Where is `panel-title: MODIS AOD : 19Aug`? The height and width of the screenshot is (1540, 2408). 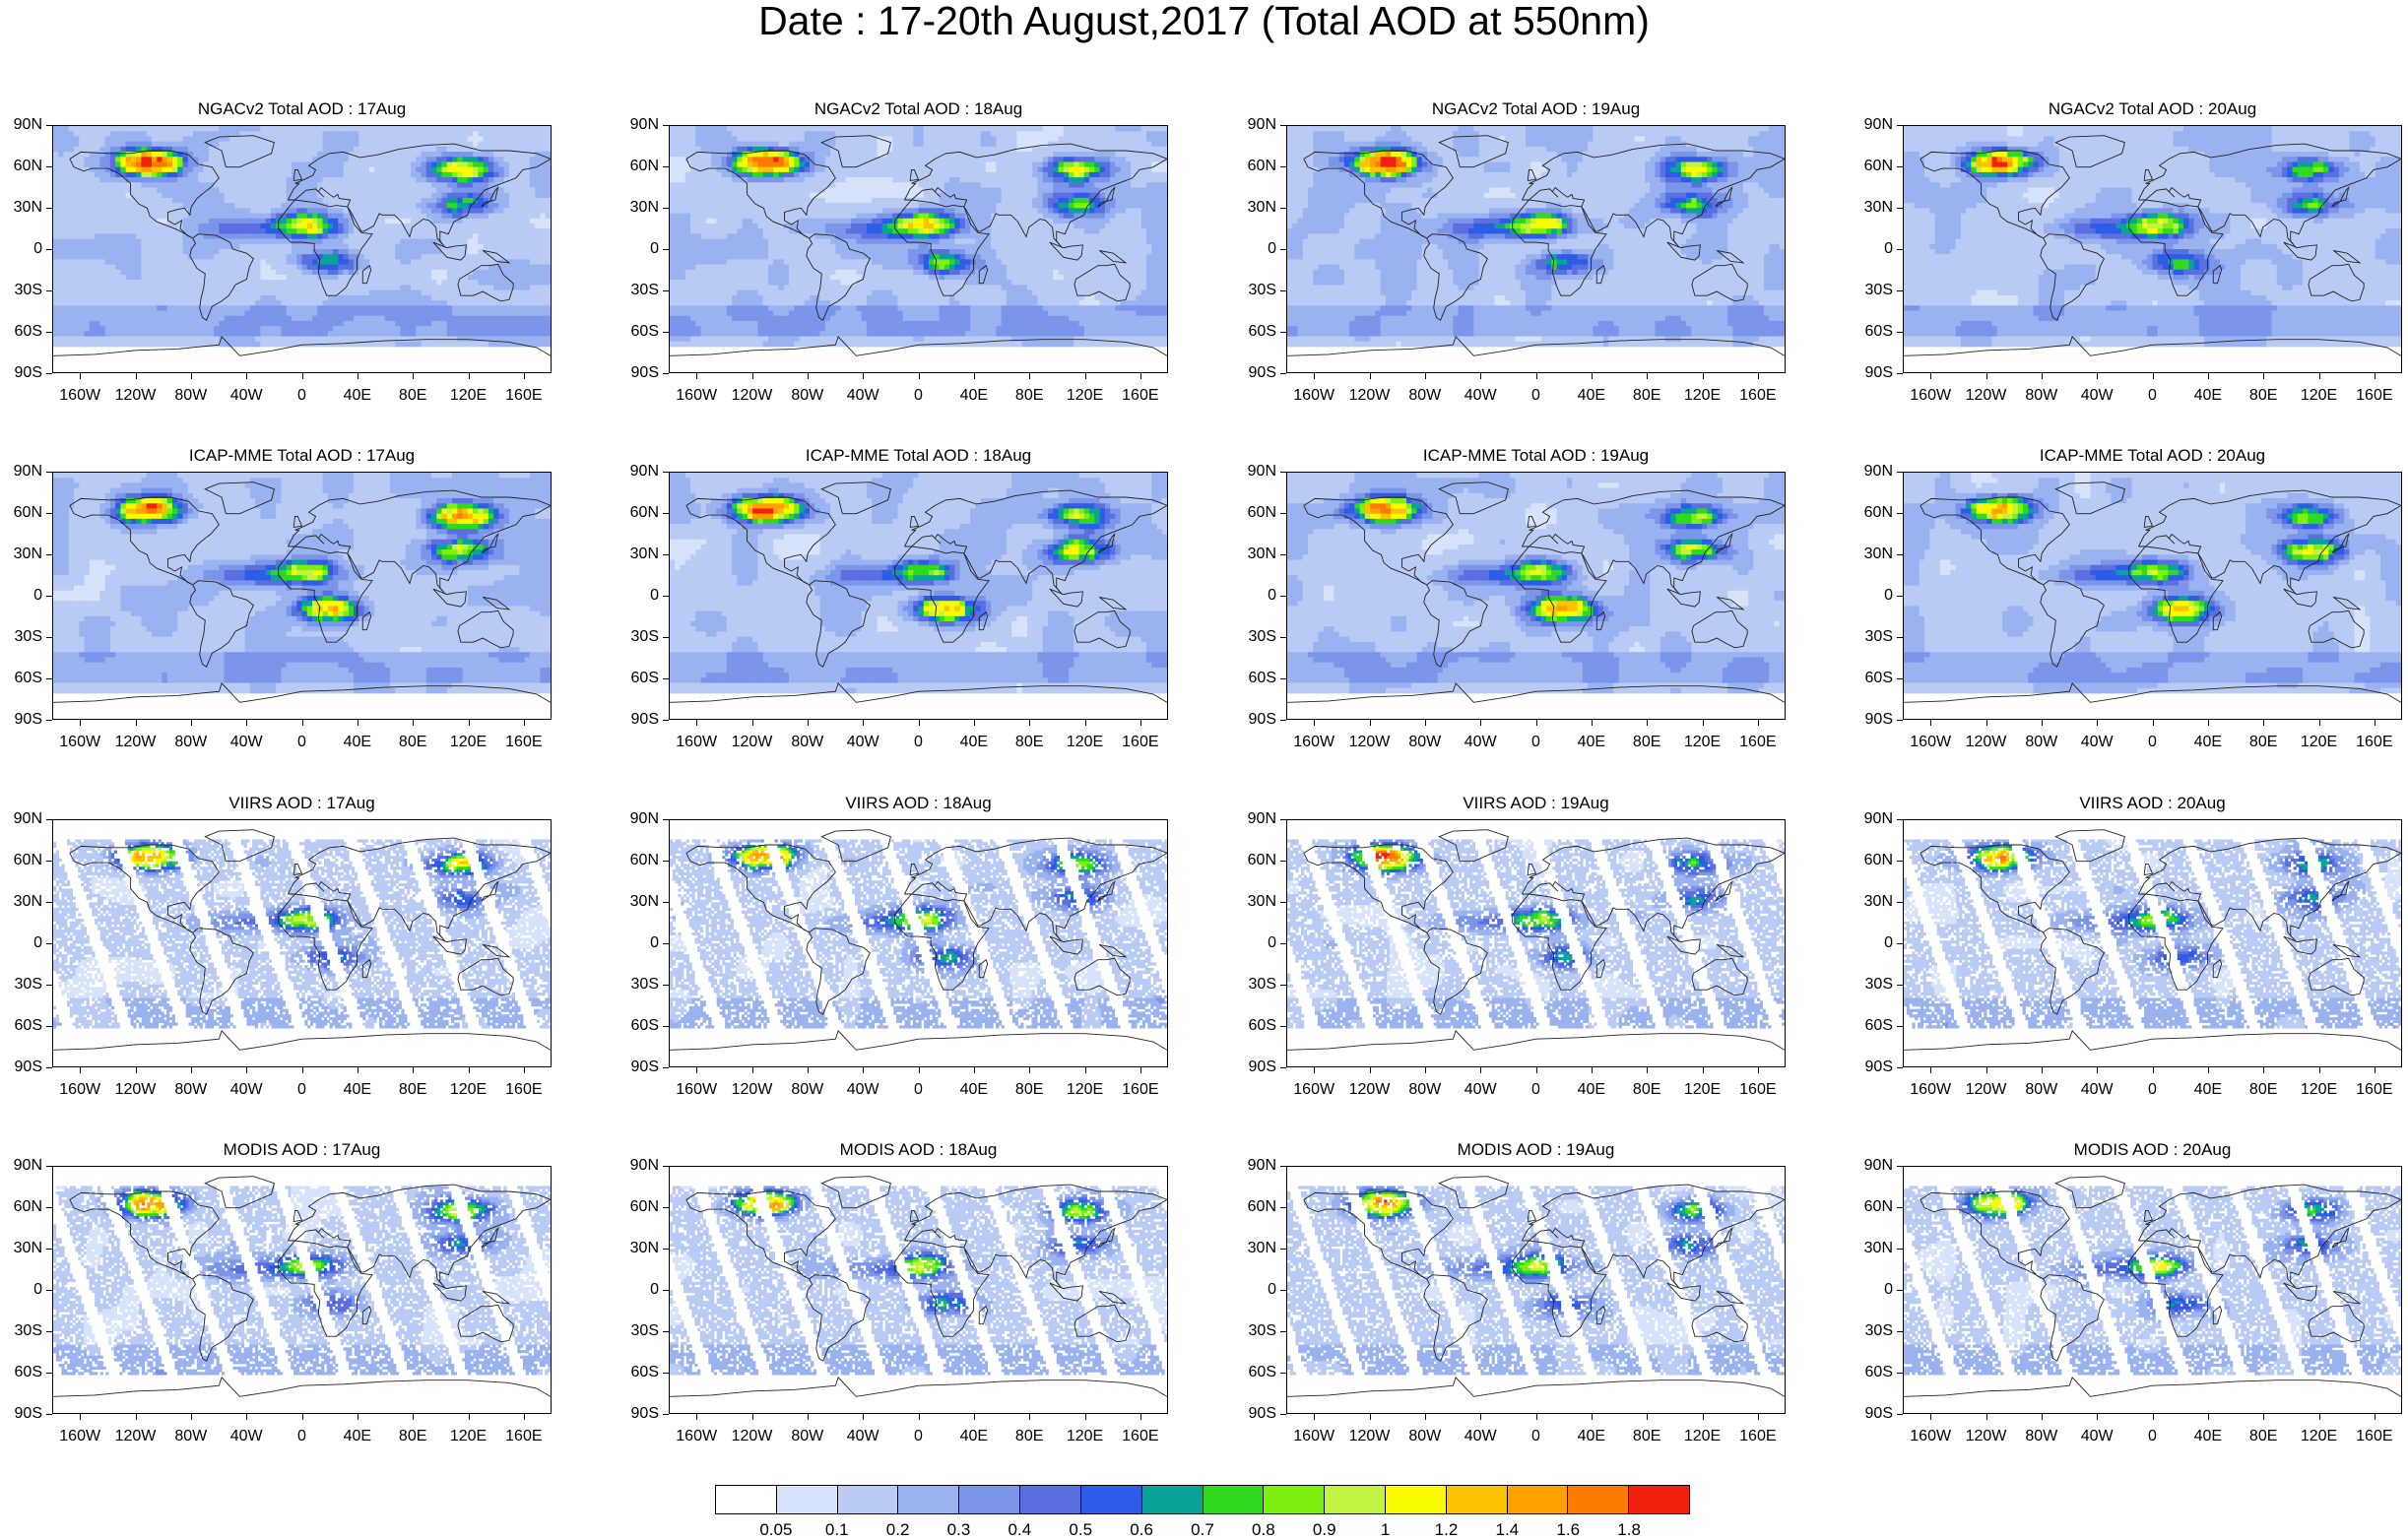
panel-title: MODIS AOD : 19Aug is located at coordinates (1536, 1150).